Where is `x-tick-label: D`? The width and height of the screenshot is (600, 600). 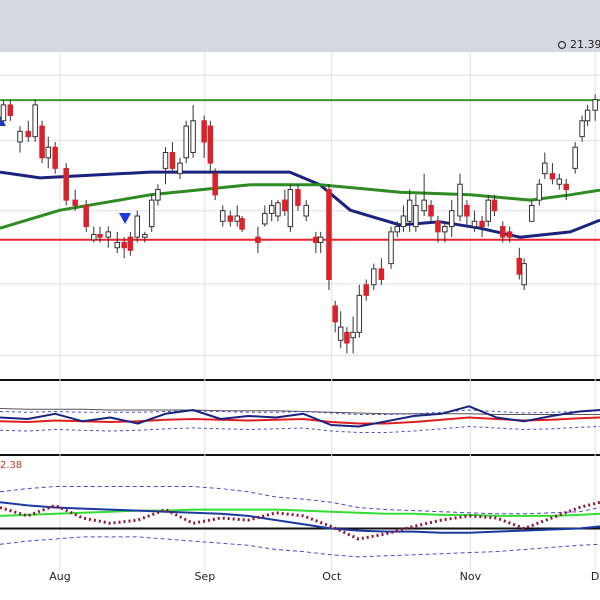
x-tick-label: D is located at coordinates (595, 576).